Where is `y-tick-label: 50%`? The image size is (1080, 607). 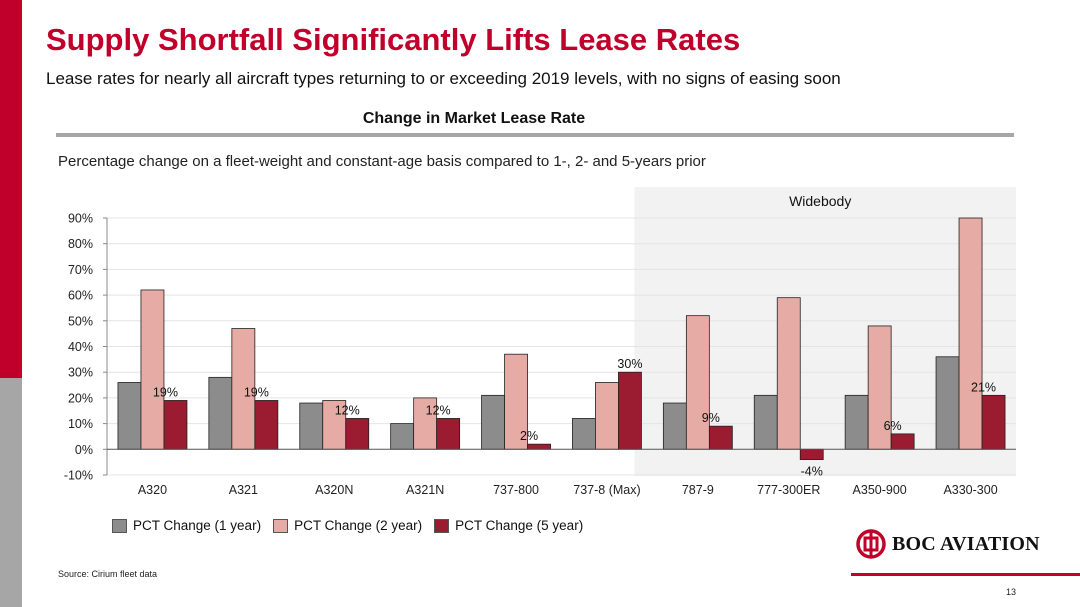 y-tick-label: 50% is located at coordinates (80, 321).